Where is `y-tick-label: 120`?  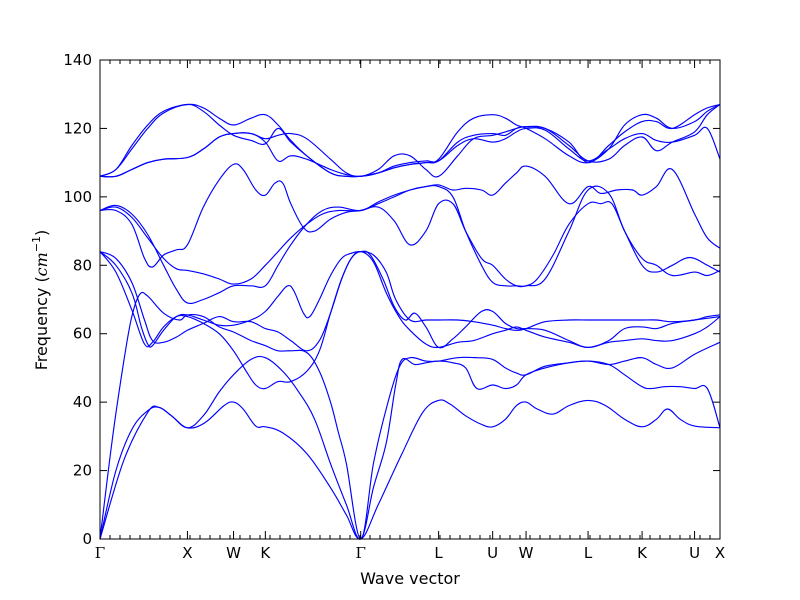
y-tick-label: 120 is located at coordinates (77, 128).